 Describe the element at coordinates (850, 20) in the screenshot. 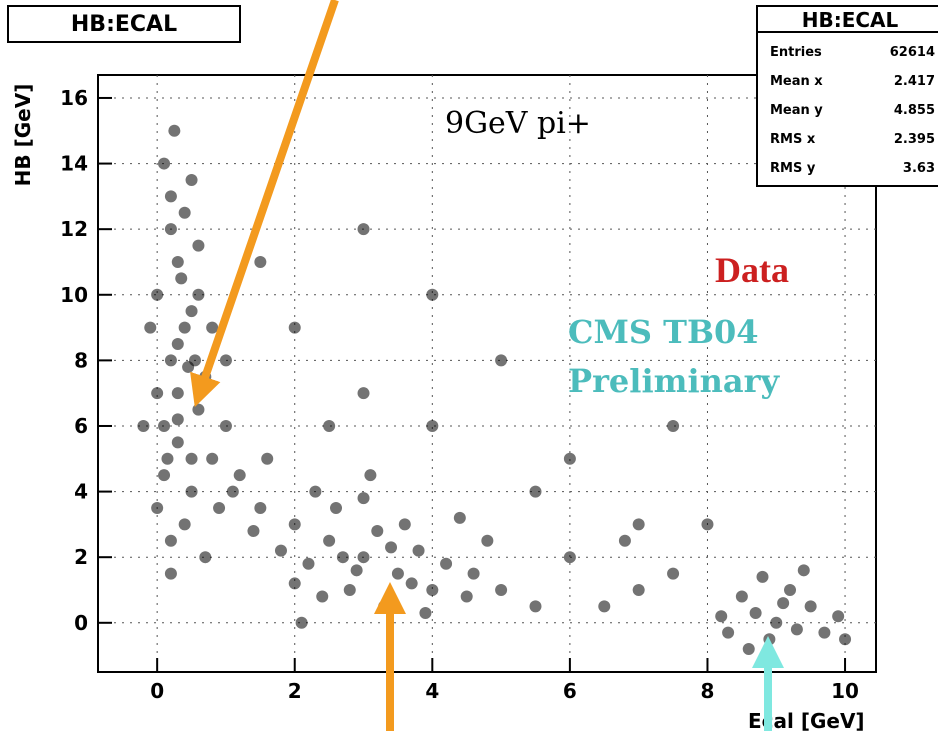

I see `stats-title: HB:ECAL` at that location.